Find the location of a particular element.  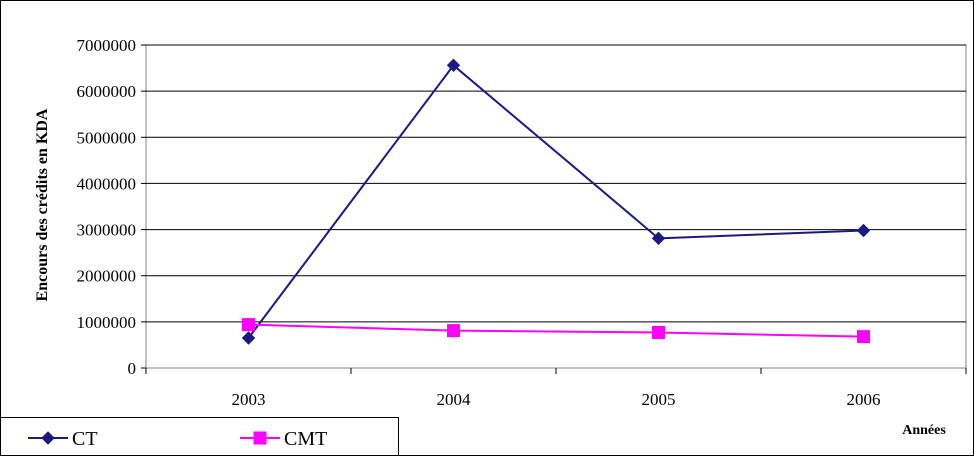

y-tick-label: 6000000 is located at coordinates (107, 91).